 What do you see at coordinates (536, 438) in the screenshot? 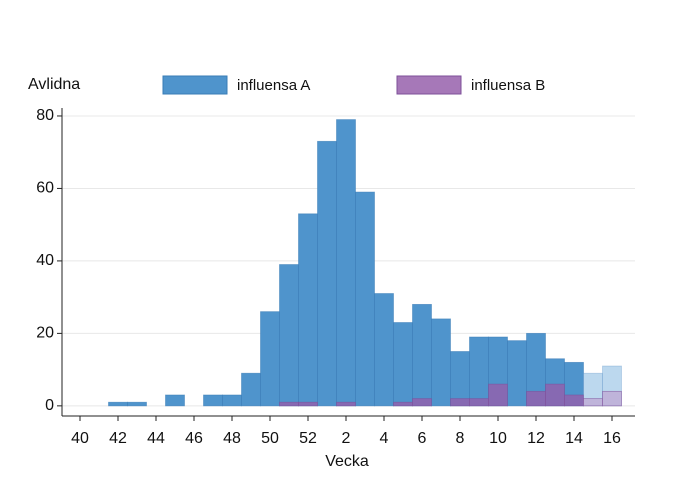
I see `x-tick-label: 12` at bounding box center [536, 438].